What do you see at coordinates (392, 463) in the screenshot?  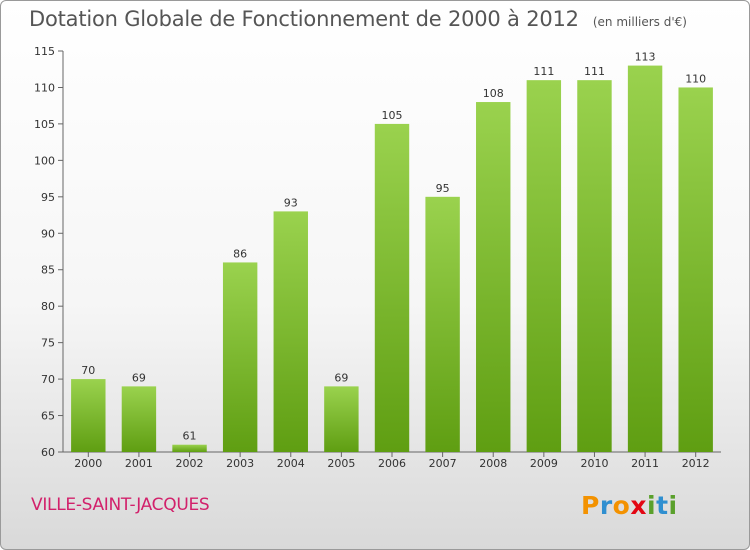 I see `x-tick-label: 2006` at bounding box center [392, 463].